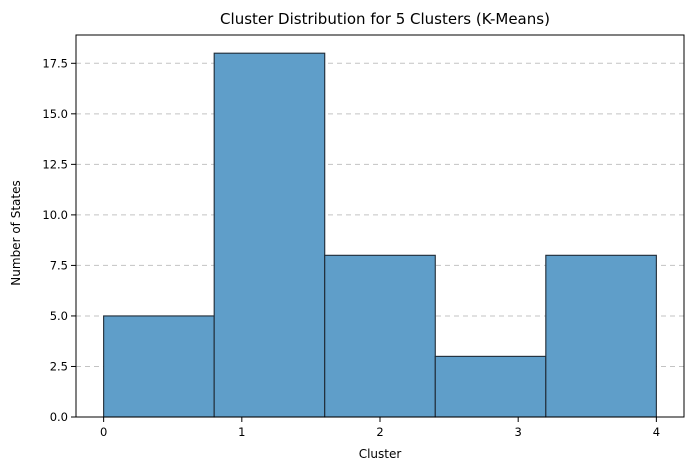 This screenshot has height=470, width=700. I want to click on x-tick-label: 2, so click(379, 432).